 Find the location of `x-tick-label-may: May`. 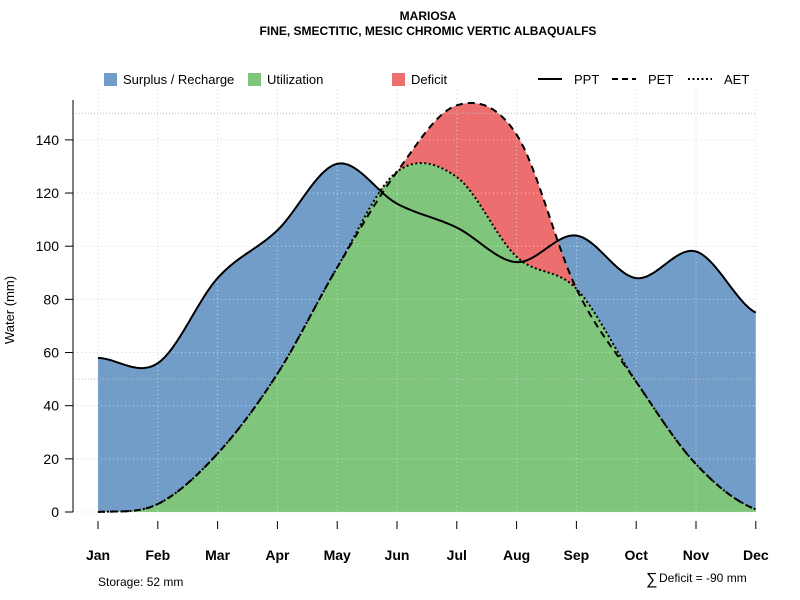

x-tick-label-may: May is located at coordinates (337, 555).